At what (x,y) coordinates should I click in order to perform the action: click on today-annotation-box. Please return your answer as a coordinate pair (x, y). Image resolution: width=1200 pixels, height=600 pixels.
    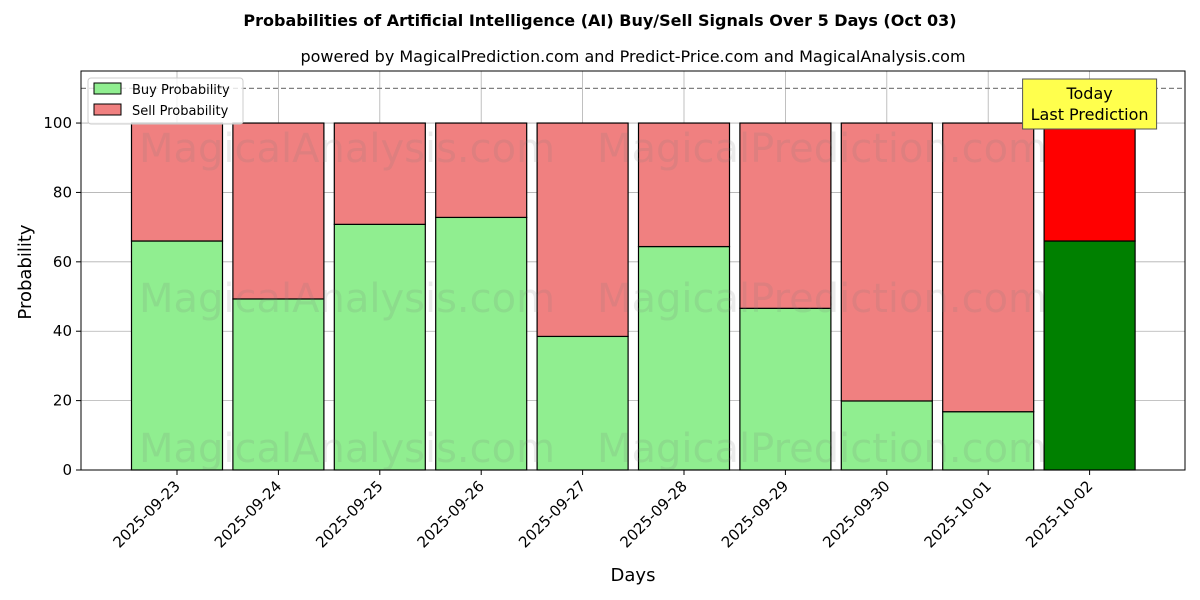
    Looking at the image, I should click on (1090, 104).